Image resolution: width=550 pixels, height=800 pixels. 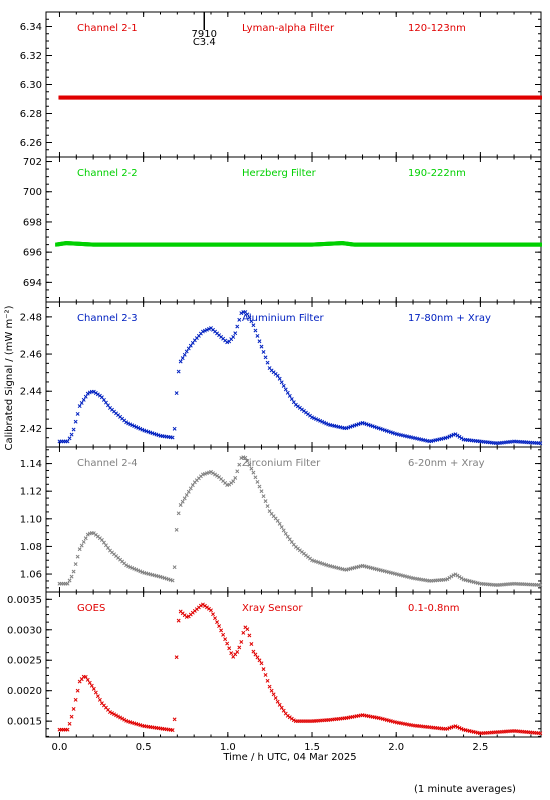 I want to click on flare-marker-label-1: 7910, so click(x=204, y=34).